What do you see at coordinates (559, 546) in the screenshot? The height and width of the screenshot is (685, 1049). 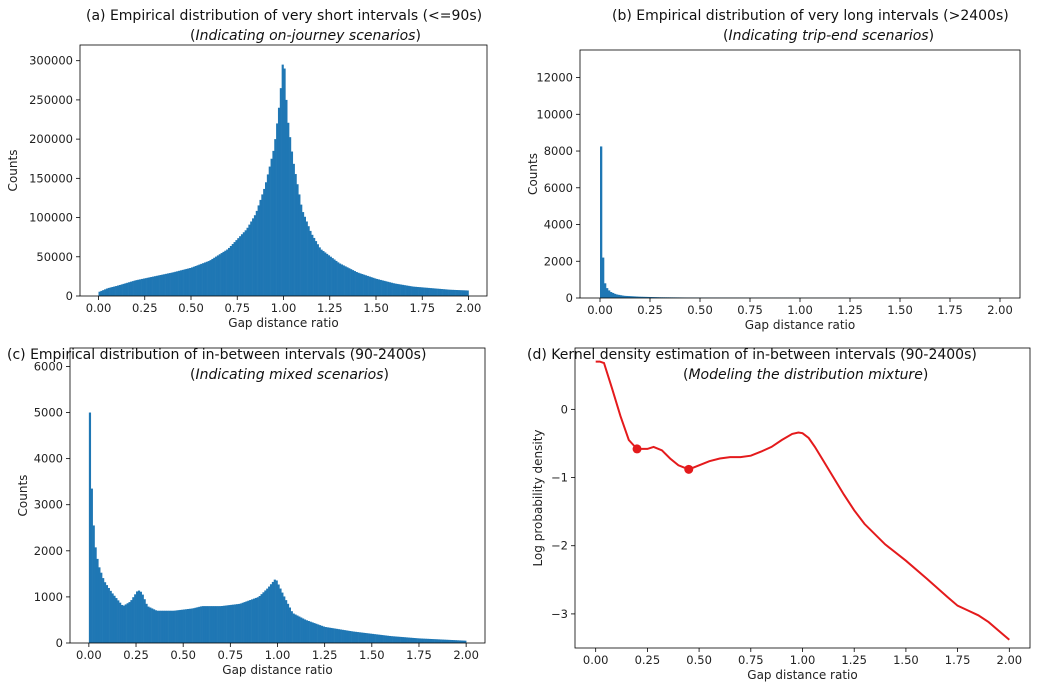 I see `y-tick-label: −2` at bounding box center [559, 546].